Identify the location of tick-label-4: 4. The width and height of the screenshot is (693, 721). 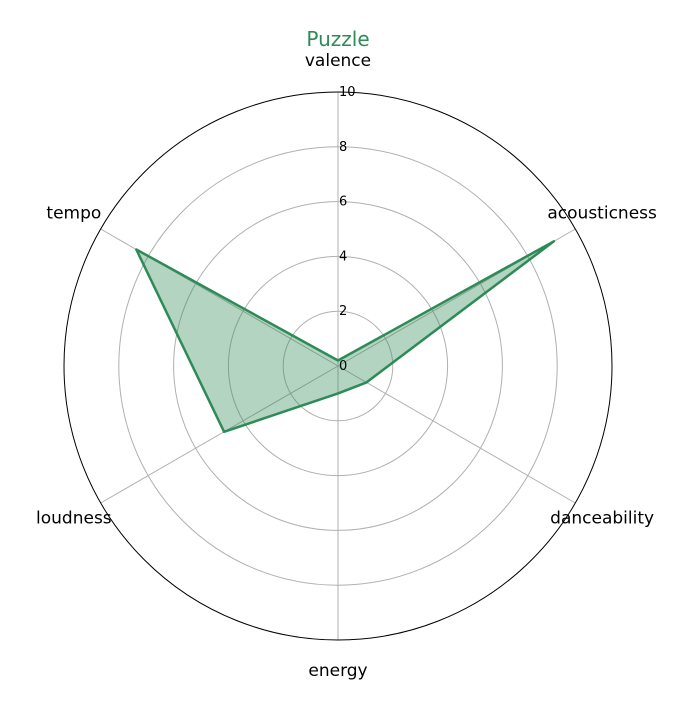
(343, 256).